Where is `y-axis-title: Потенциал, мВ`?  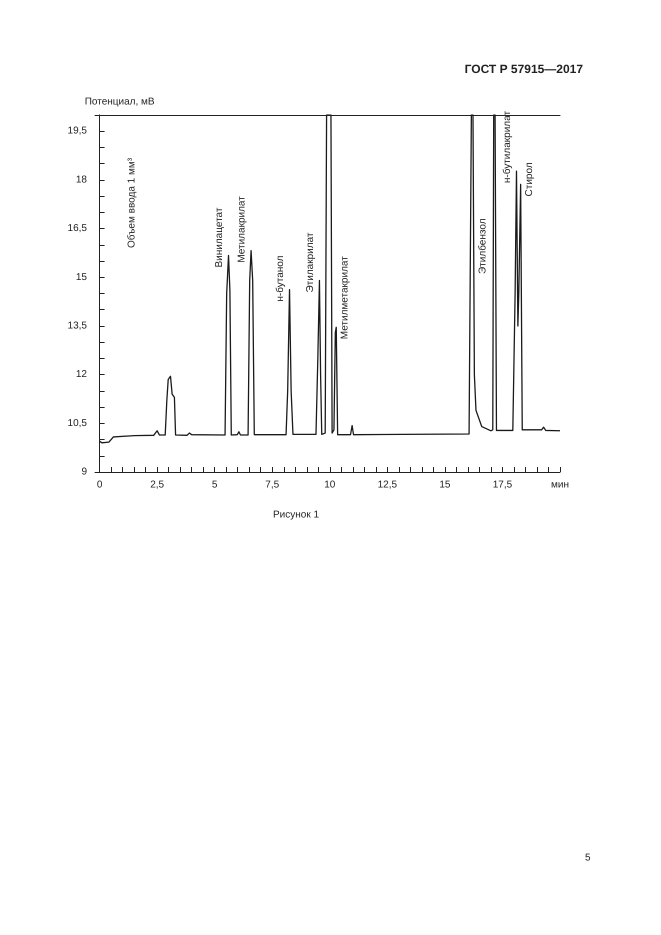 y-axis-title: Потенциал, мВ is located at coordinates (119, 102).